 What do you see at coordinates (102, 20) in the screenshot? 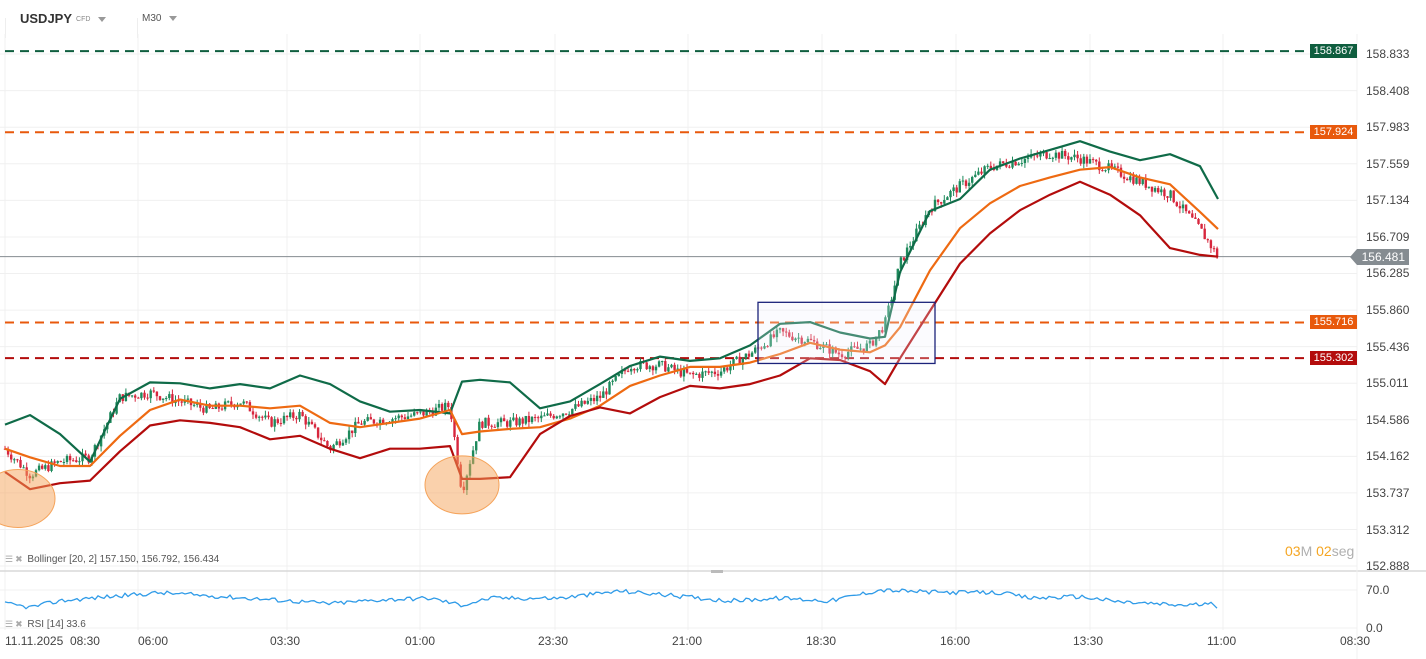
I see `chevron-down-icon` at bounding box center [102, 20].